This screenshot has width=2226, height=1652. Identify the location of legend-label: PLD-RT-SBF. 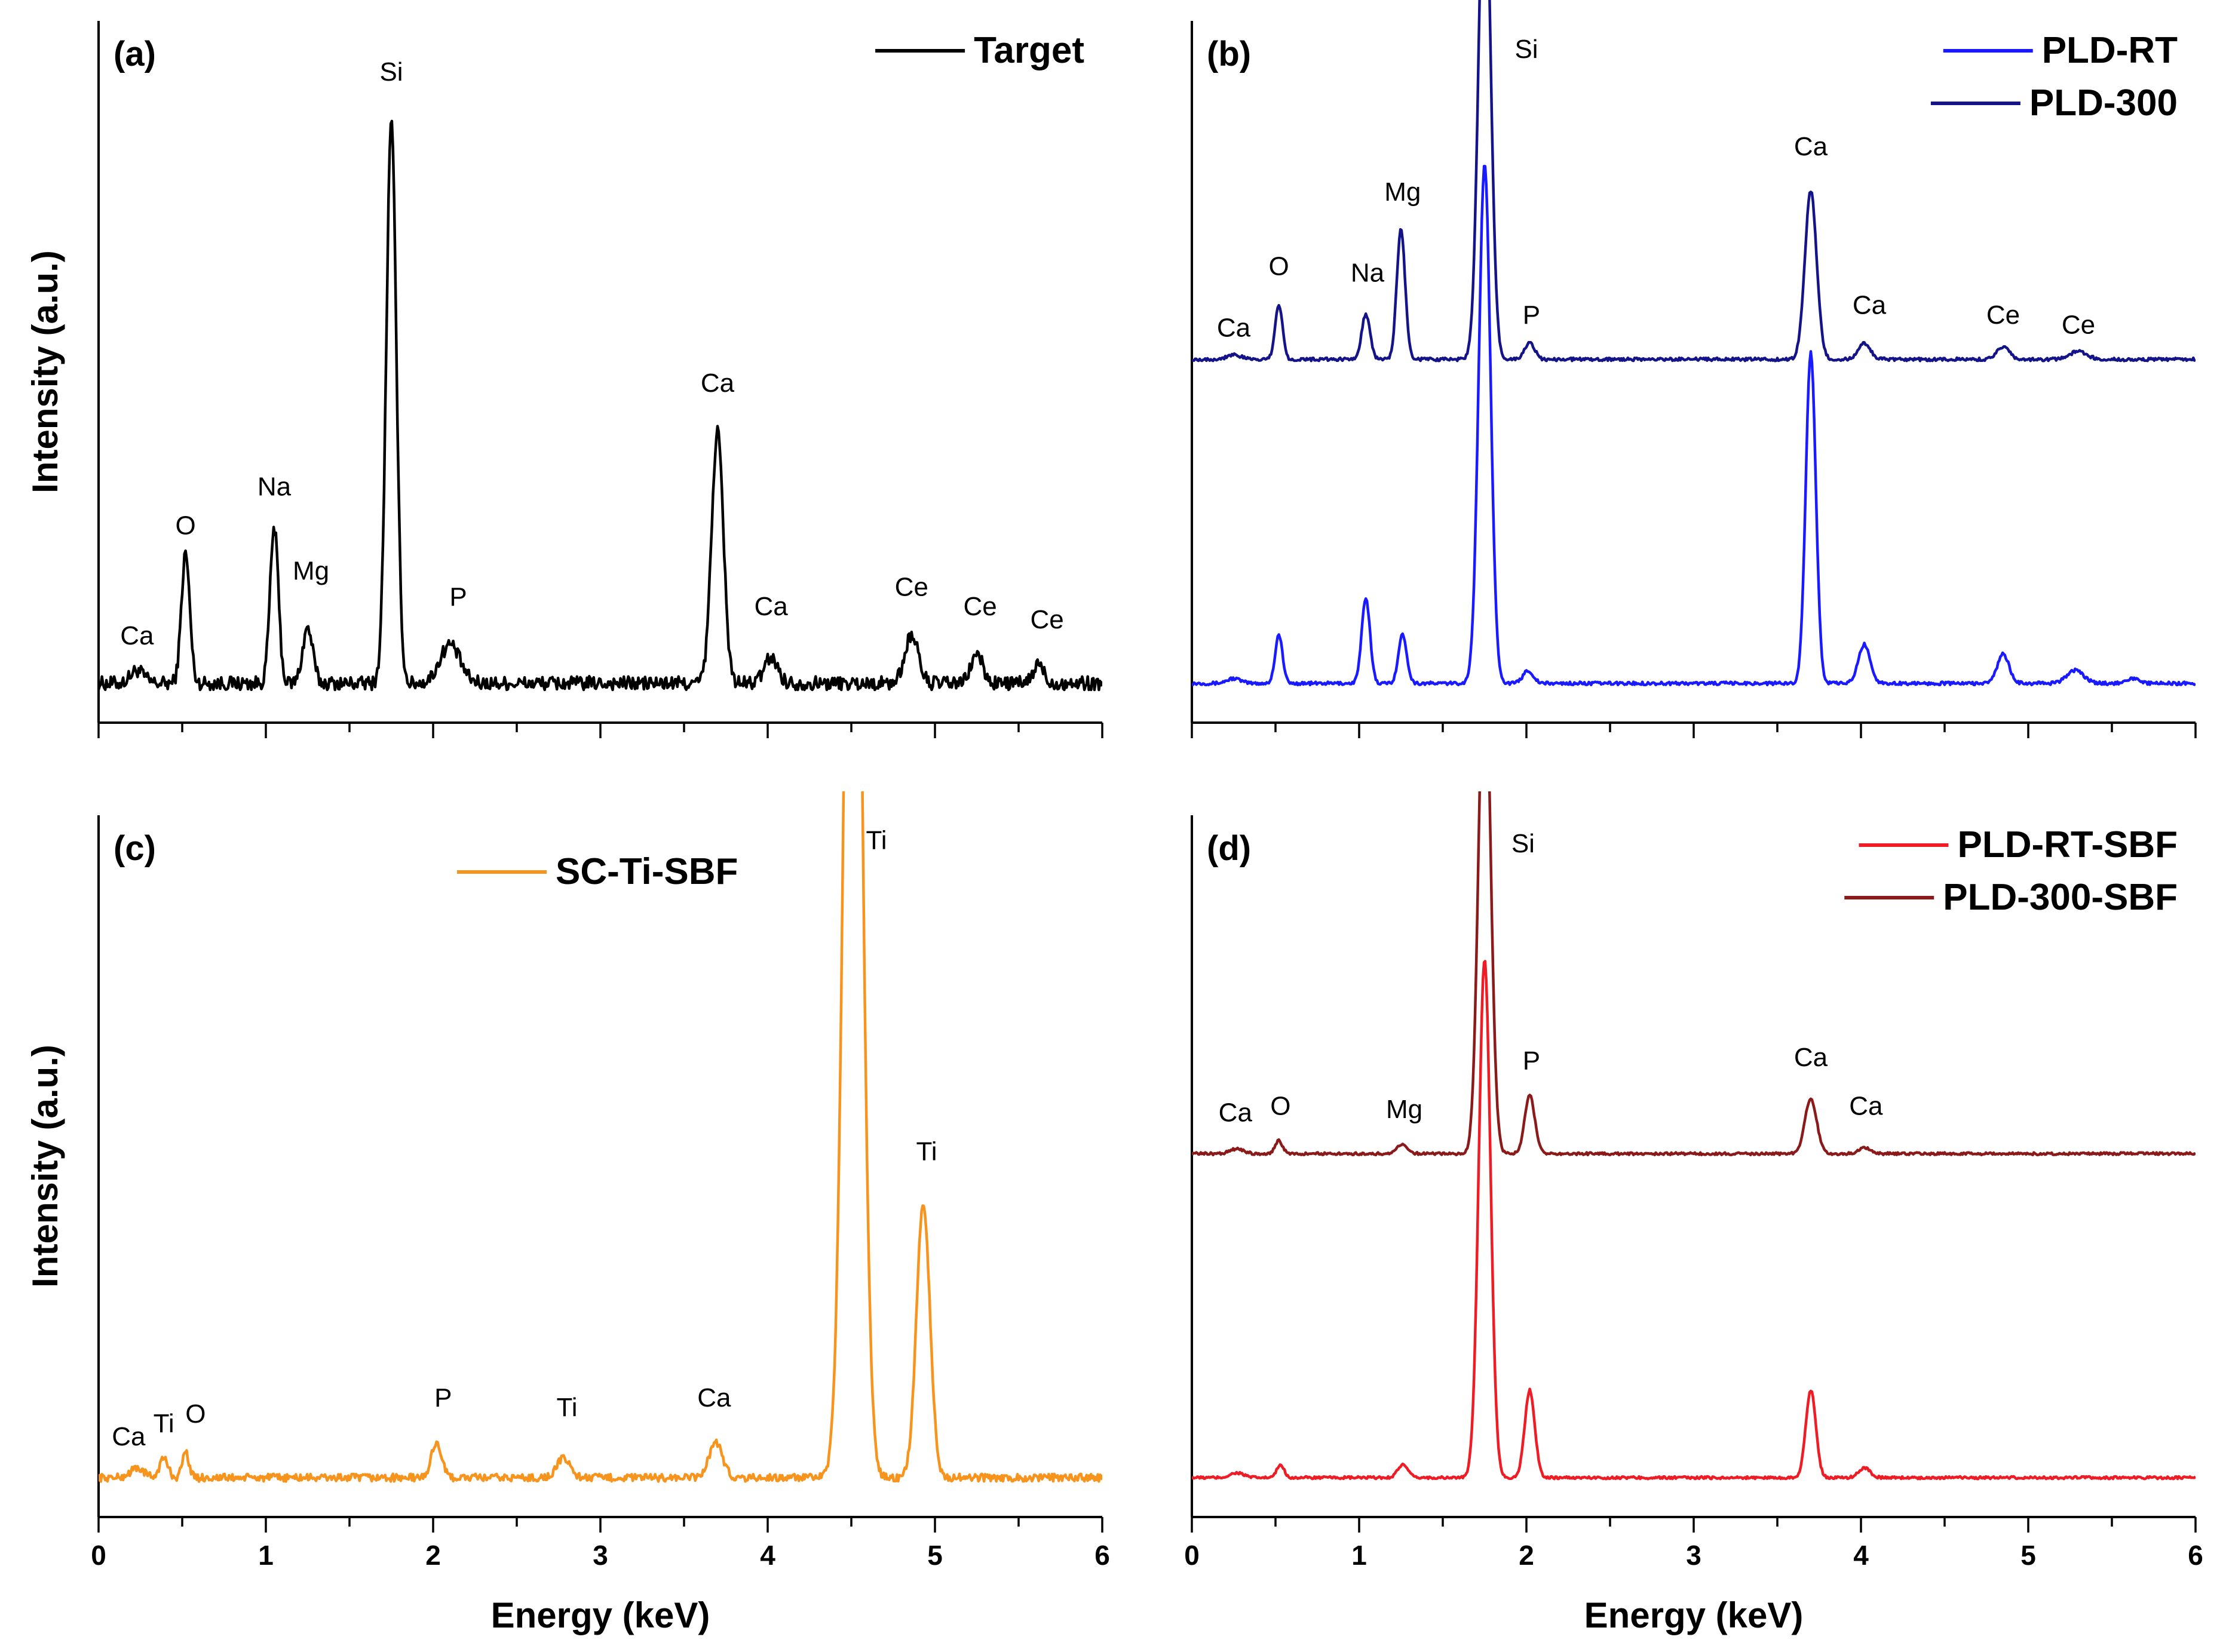
(2067, 844).